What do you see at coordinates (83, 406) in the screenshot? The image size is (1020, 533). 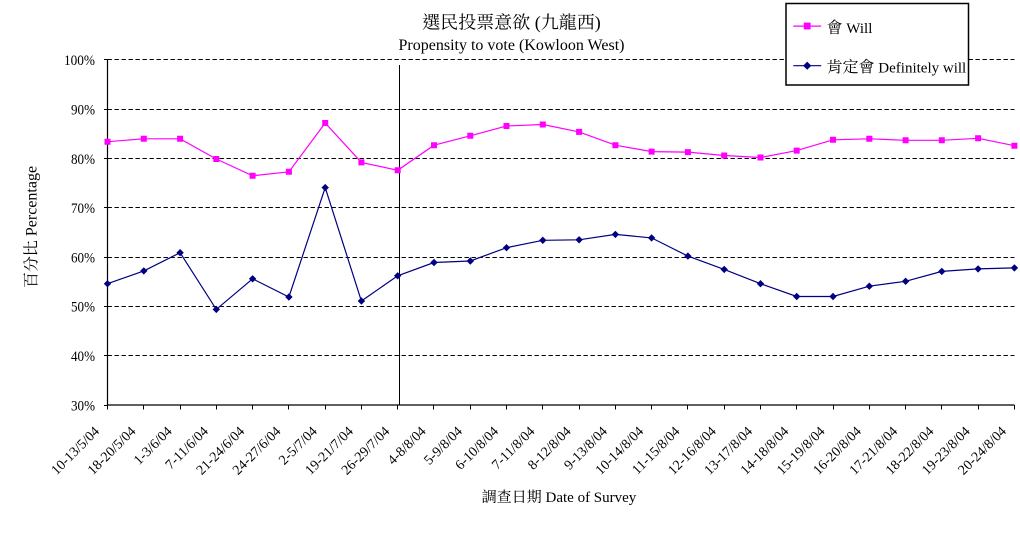 I see `svg-text: 30%` at bounding box center [83, 406].